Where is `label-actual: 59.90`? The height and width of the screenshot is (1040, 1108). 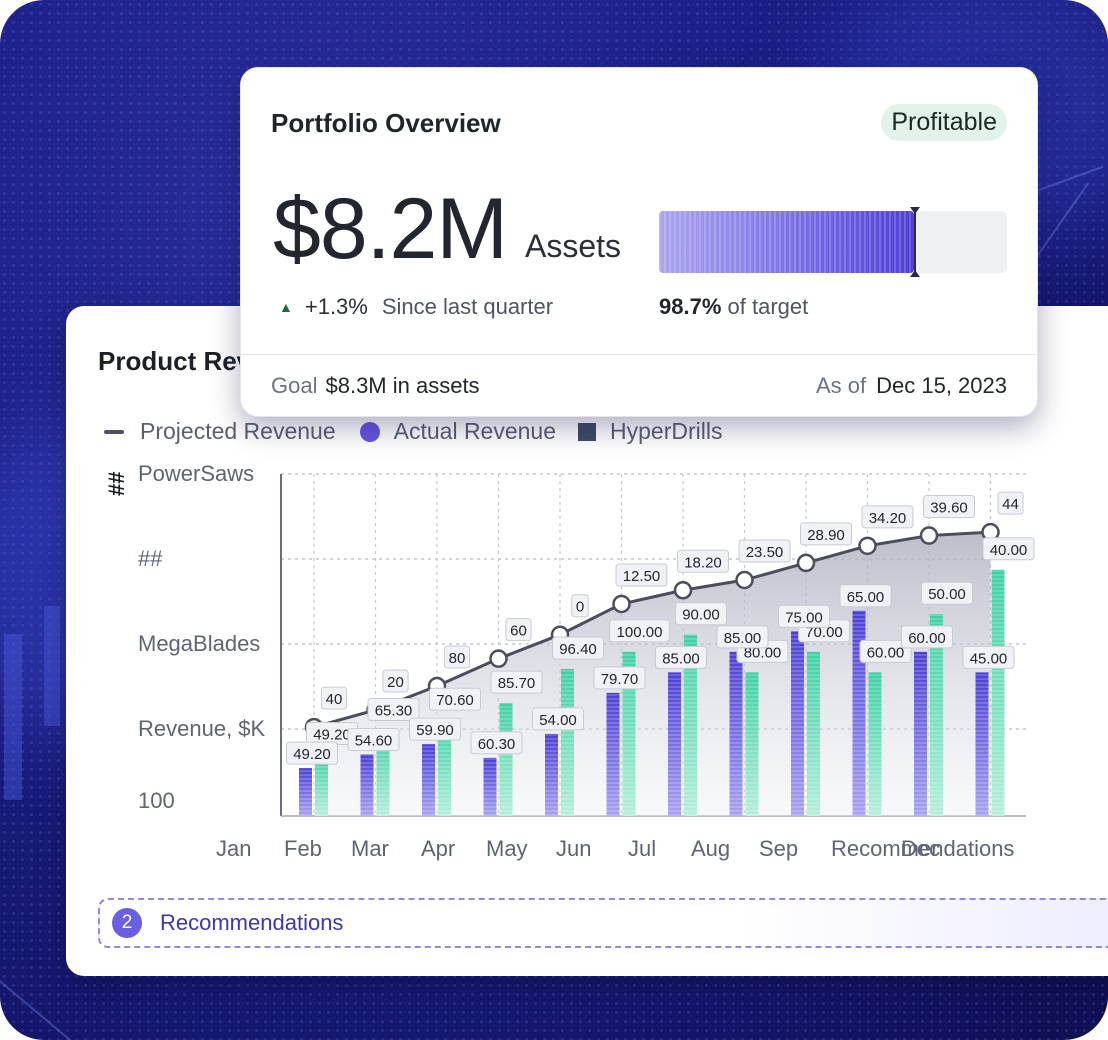
label-actual: 59.90 is located at coordinates (435, 730).